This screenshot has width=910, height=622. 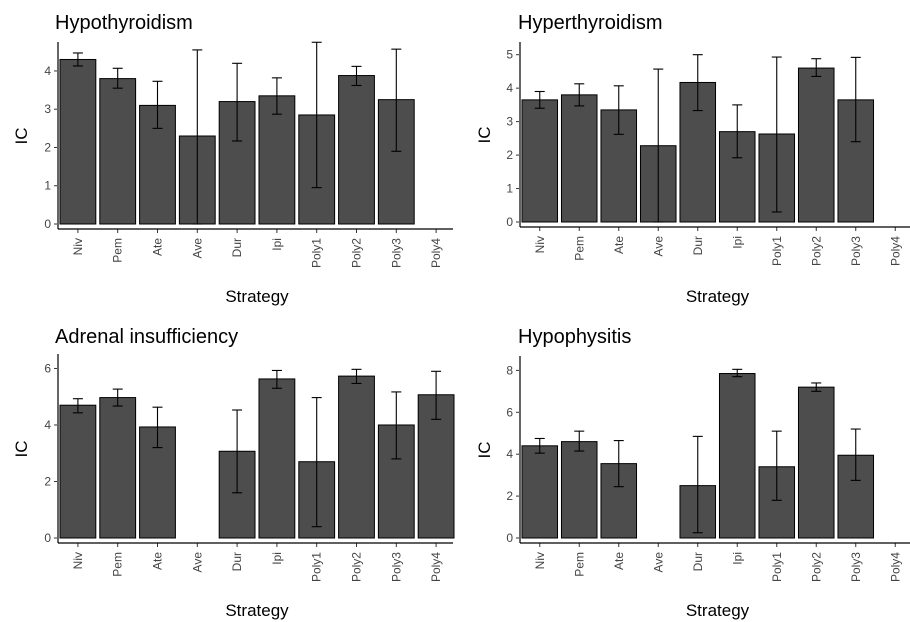 I want to click on error-bar-poly4, so click(x=436, y=395).